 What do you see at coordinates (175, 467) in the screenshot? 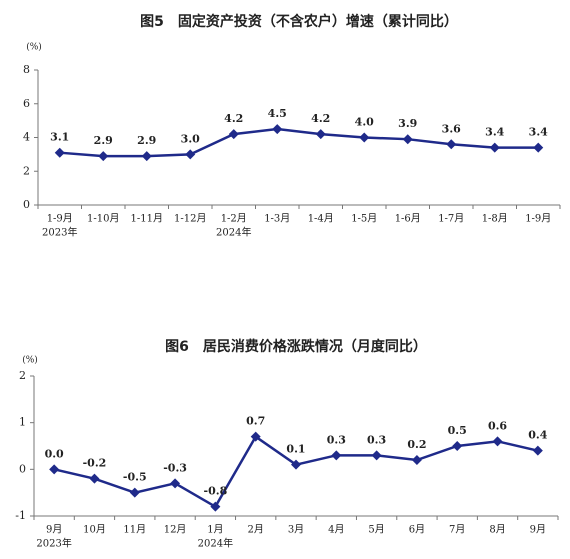
I see `value-label: -0.3` at bounding box center [175, 467].